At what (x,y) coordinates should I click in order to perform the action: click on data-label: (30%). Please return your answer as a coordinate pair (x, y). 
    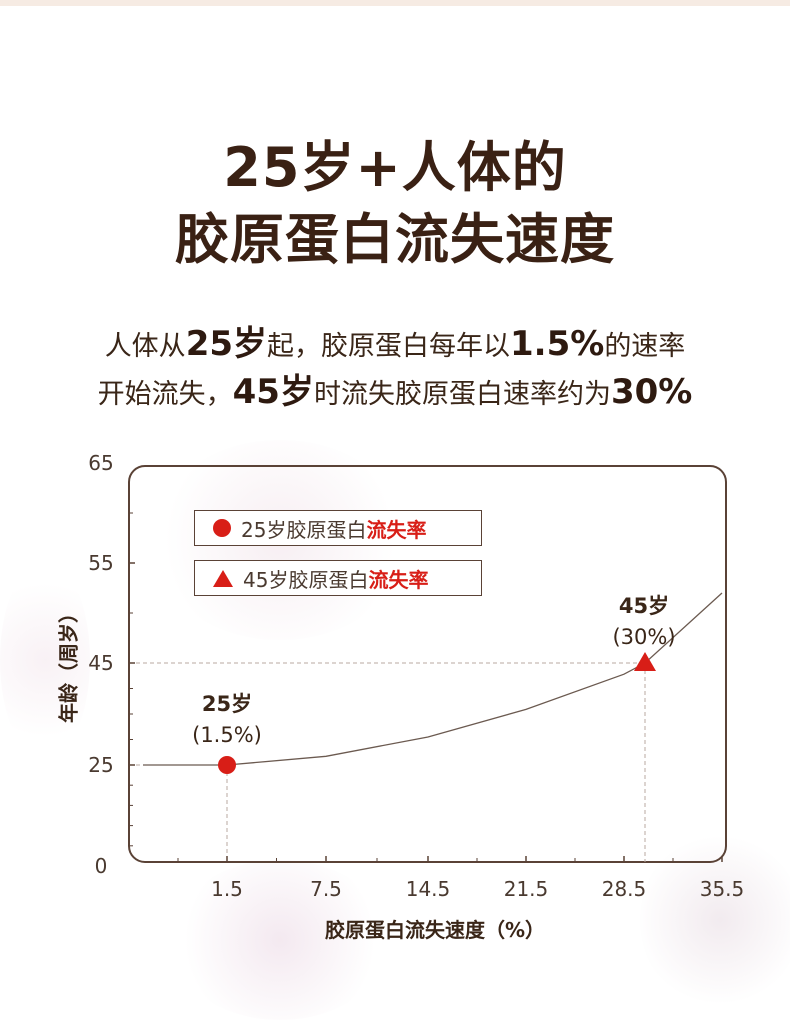
    Looking at the image, I should click on (643, 637).